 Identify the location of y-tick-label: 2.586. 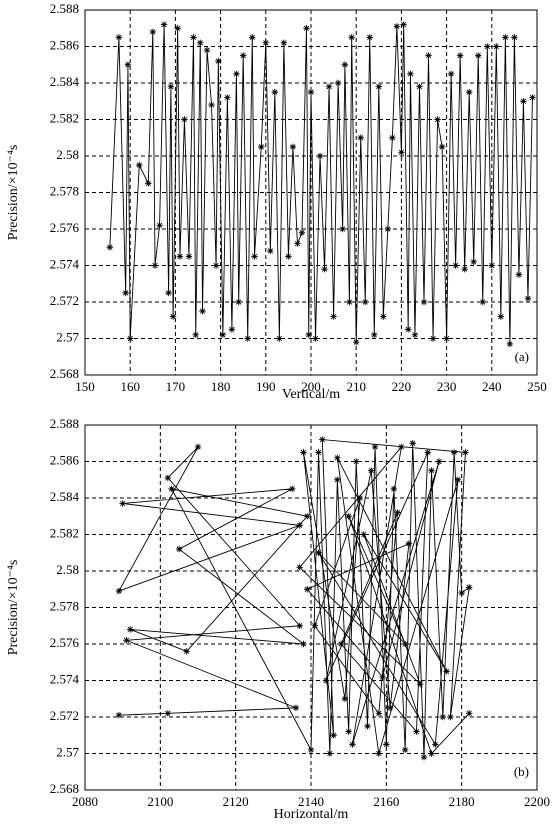
(65, 44).